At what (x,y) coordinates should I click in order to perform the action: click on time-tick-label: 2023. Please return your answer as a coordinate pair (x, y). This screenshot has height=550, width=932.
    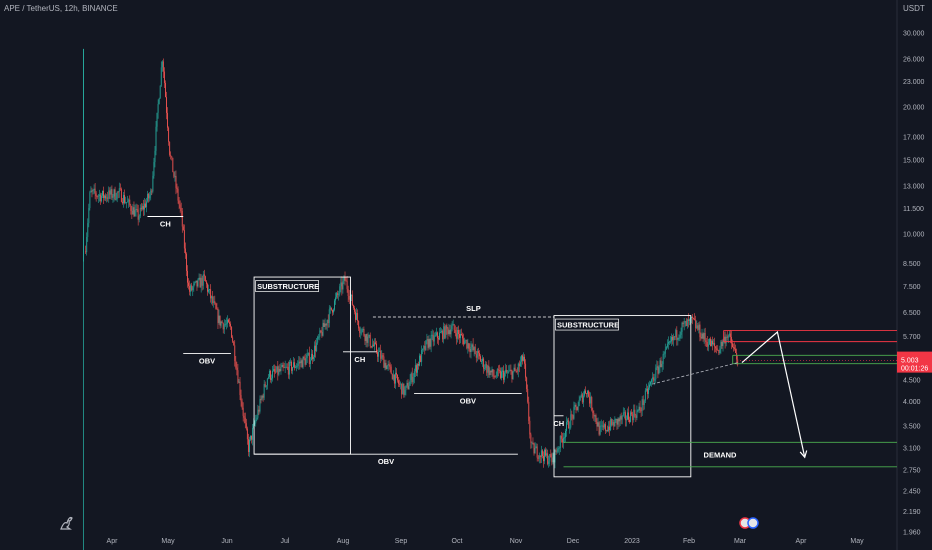
    Looking at the image, I should click on (632, 541).